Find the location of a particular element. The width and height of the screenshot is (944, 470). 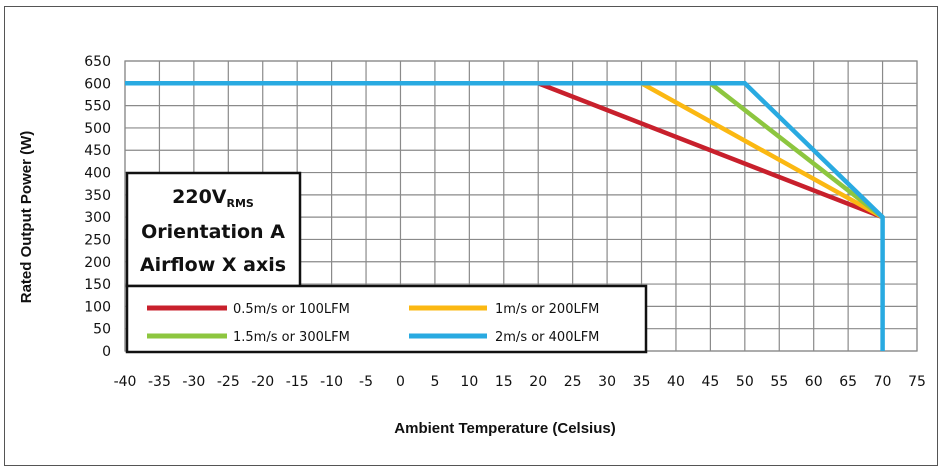

condition-voltage: 220VRMS is located at coordinates (213, 198).